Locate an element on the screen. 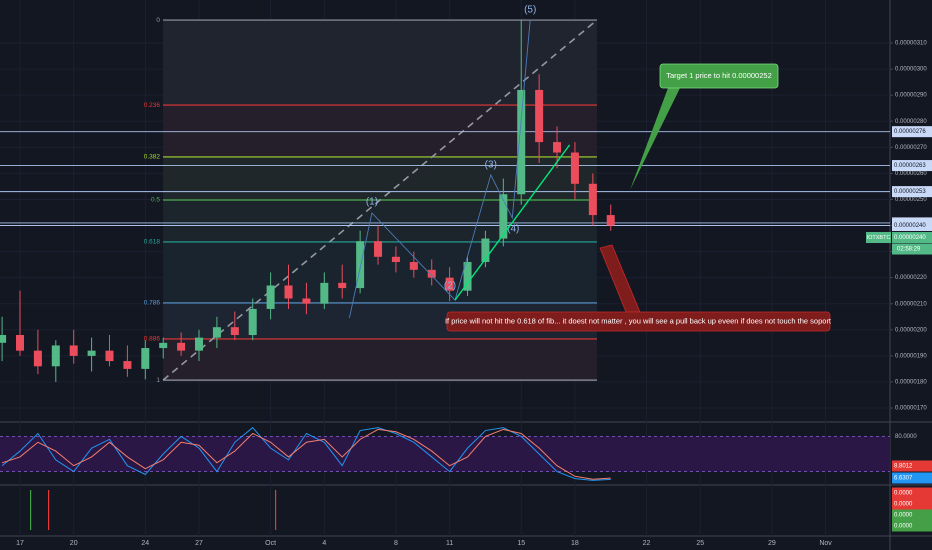 This screenshot has height=550, width=932. wave-label: (3) is located at coordinates (491, 165).